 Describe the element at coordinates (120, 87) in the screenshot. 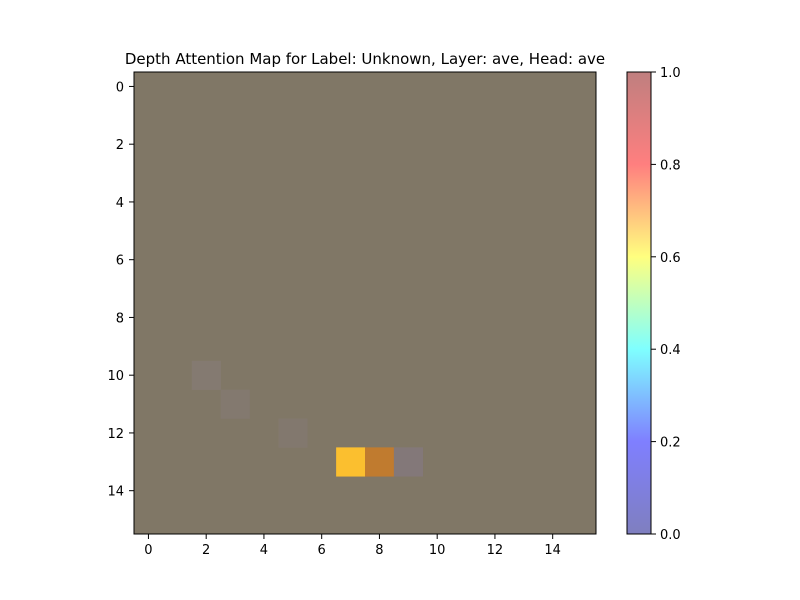

I see `y-tick-label-0: 0` at that location.